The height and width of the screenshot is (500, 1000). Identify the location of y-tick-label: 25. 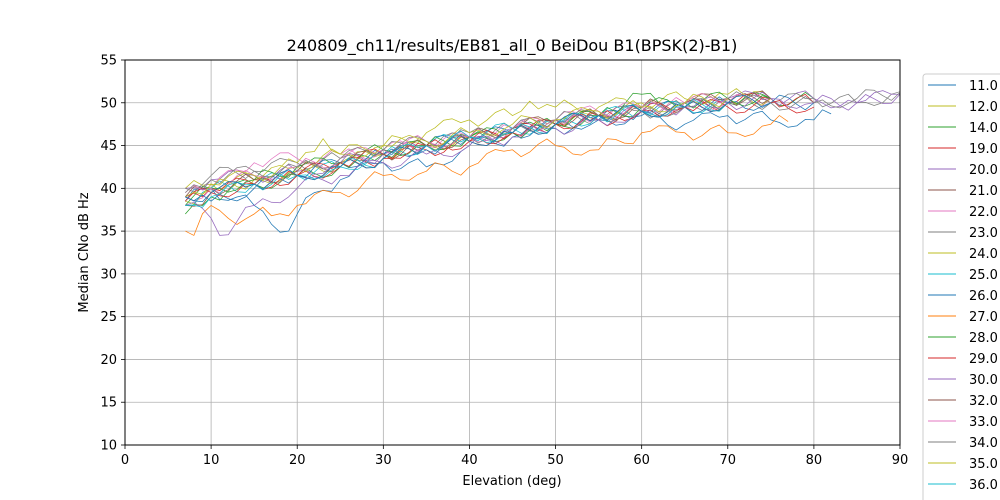
(108, 317).